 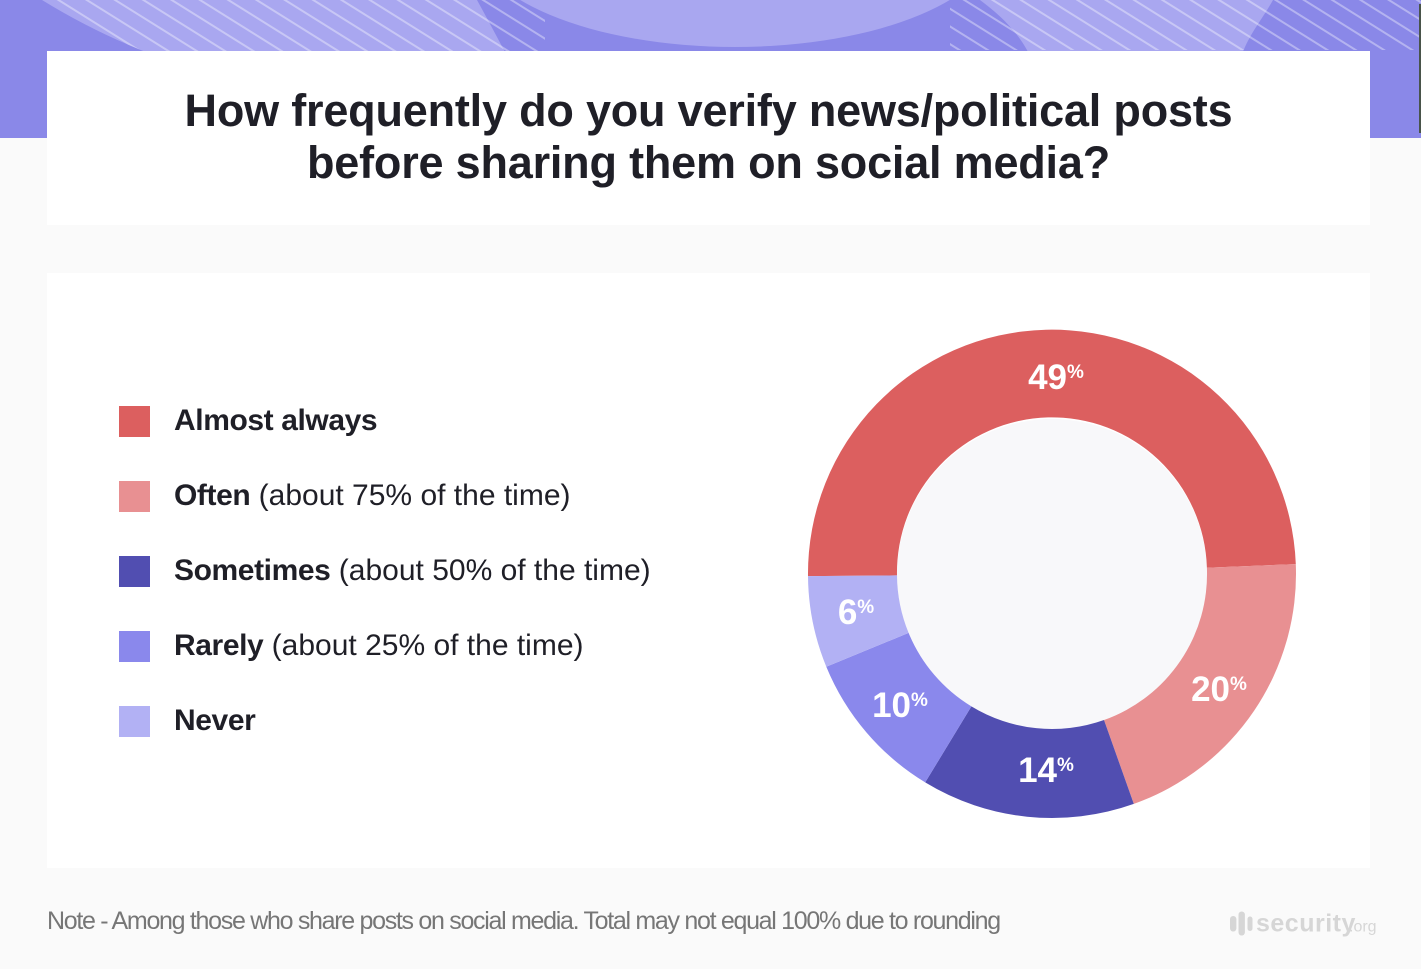 What do you see at coordinates (1363, 927) in the screenshot?
I see `svg-text: .org` at bounding box center [1363, 927].